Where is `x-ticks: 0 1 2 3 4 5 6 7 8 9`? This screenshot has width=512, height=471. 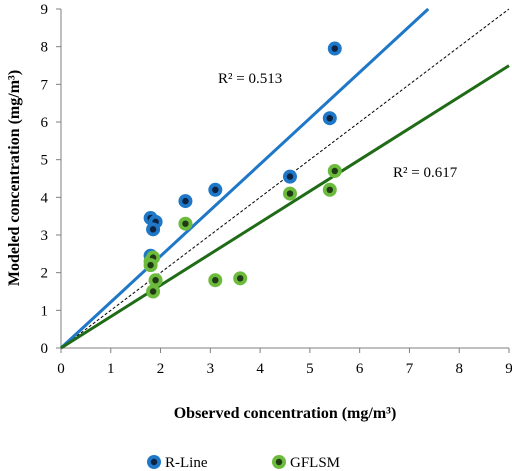 x-ticks: 0 1 2 3 4 5 6 7 8 9 is located at coordinates (284, 362).